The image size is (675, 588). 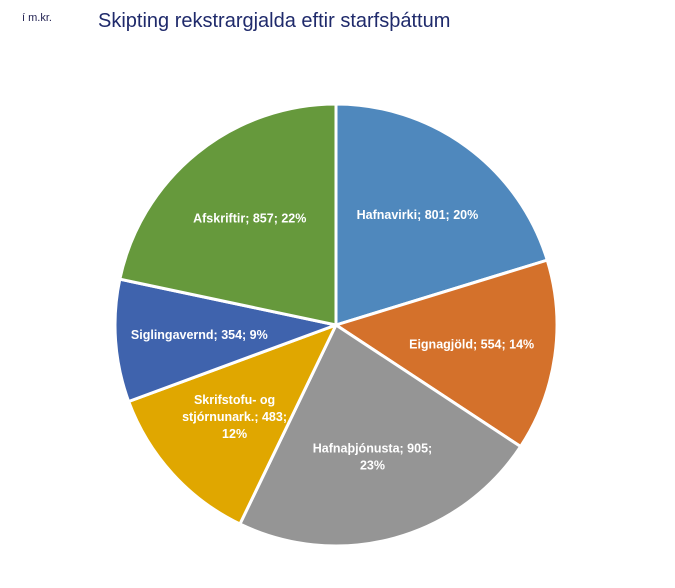 What do you see at coordinates (471, 344) in the screenshot?
I see `data-label-2: Eignagjöld; 554; 14%` at bounding box center [471, 344].